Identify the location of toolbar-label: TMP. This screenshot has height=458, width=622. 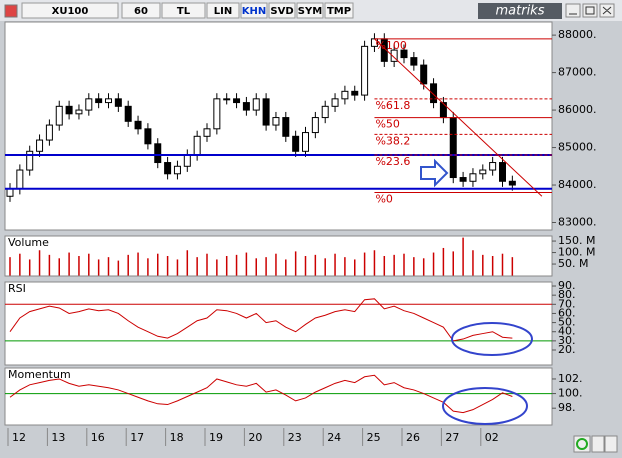
(339, 11).